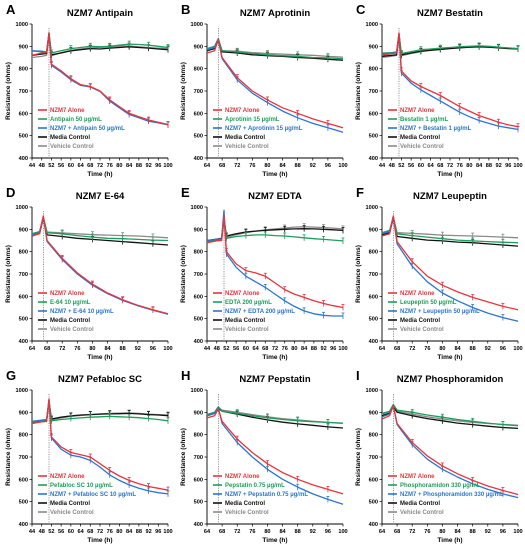 This screenshot has width=525, height=550. What do you see at coordinates (100, 379) in the screenshot?
I see `panel-title: NZM7 Pefabloc SC` at bounding box center [100, 379].